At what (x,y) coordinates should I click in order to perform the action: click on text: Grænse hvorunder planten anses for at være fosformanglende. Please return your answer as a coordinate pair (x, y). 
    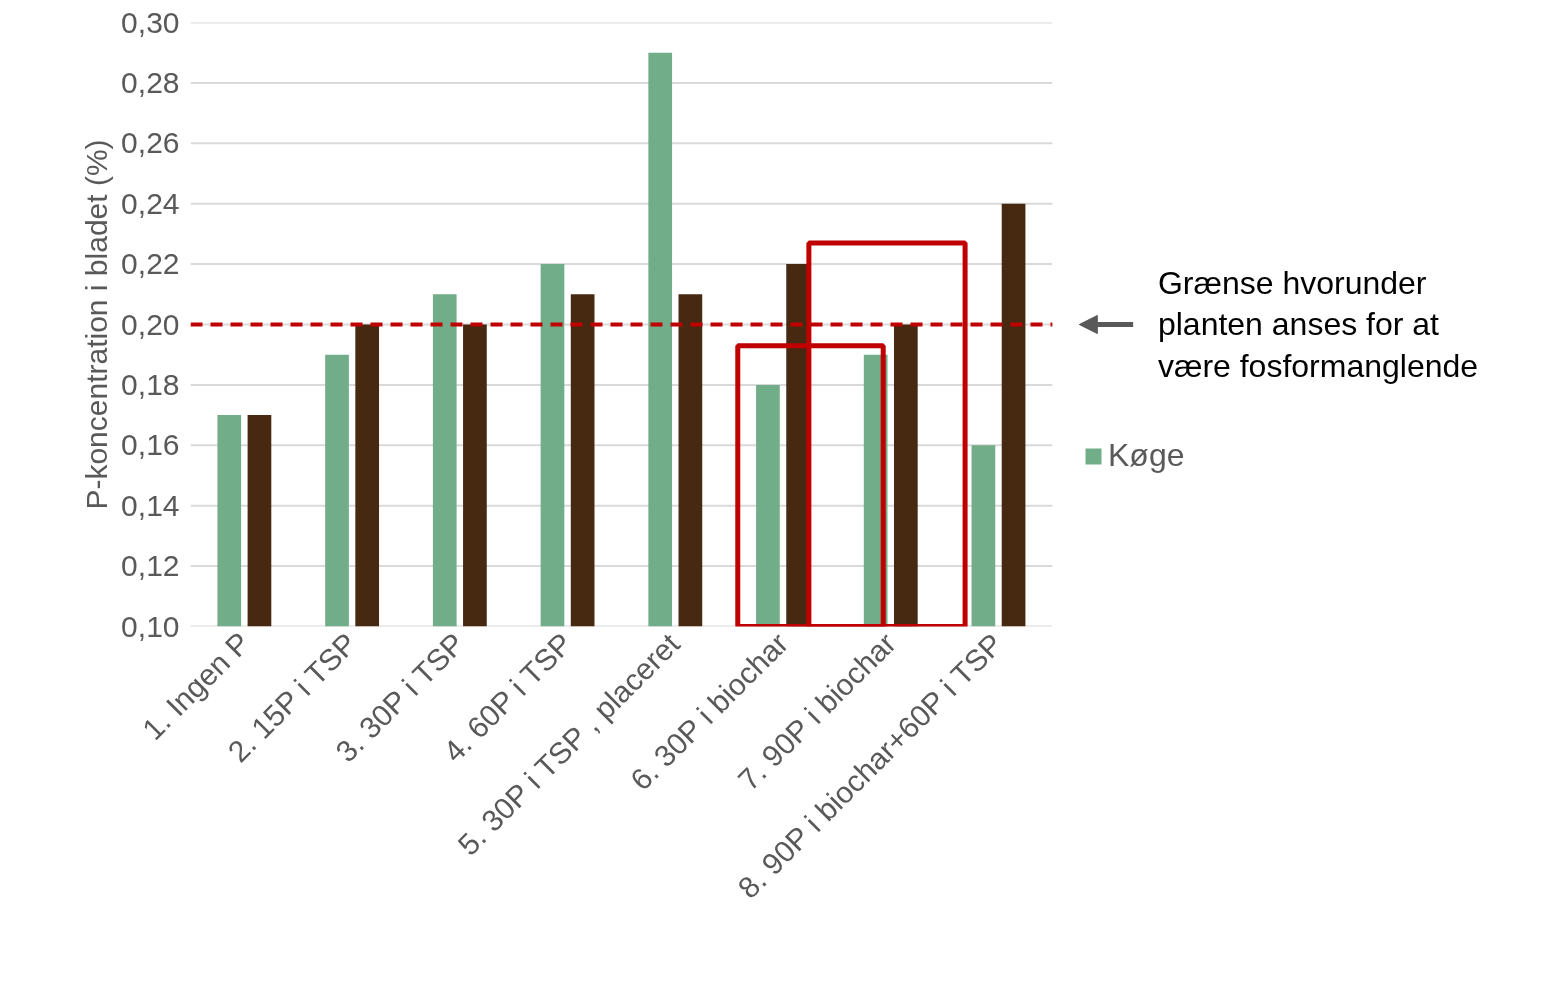
    Looking at the image, I should click on (1318, 324).